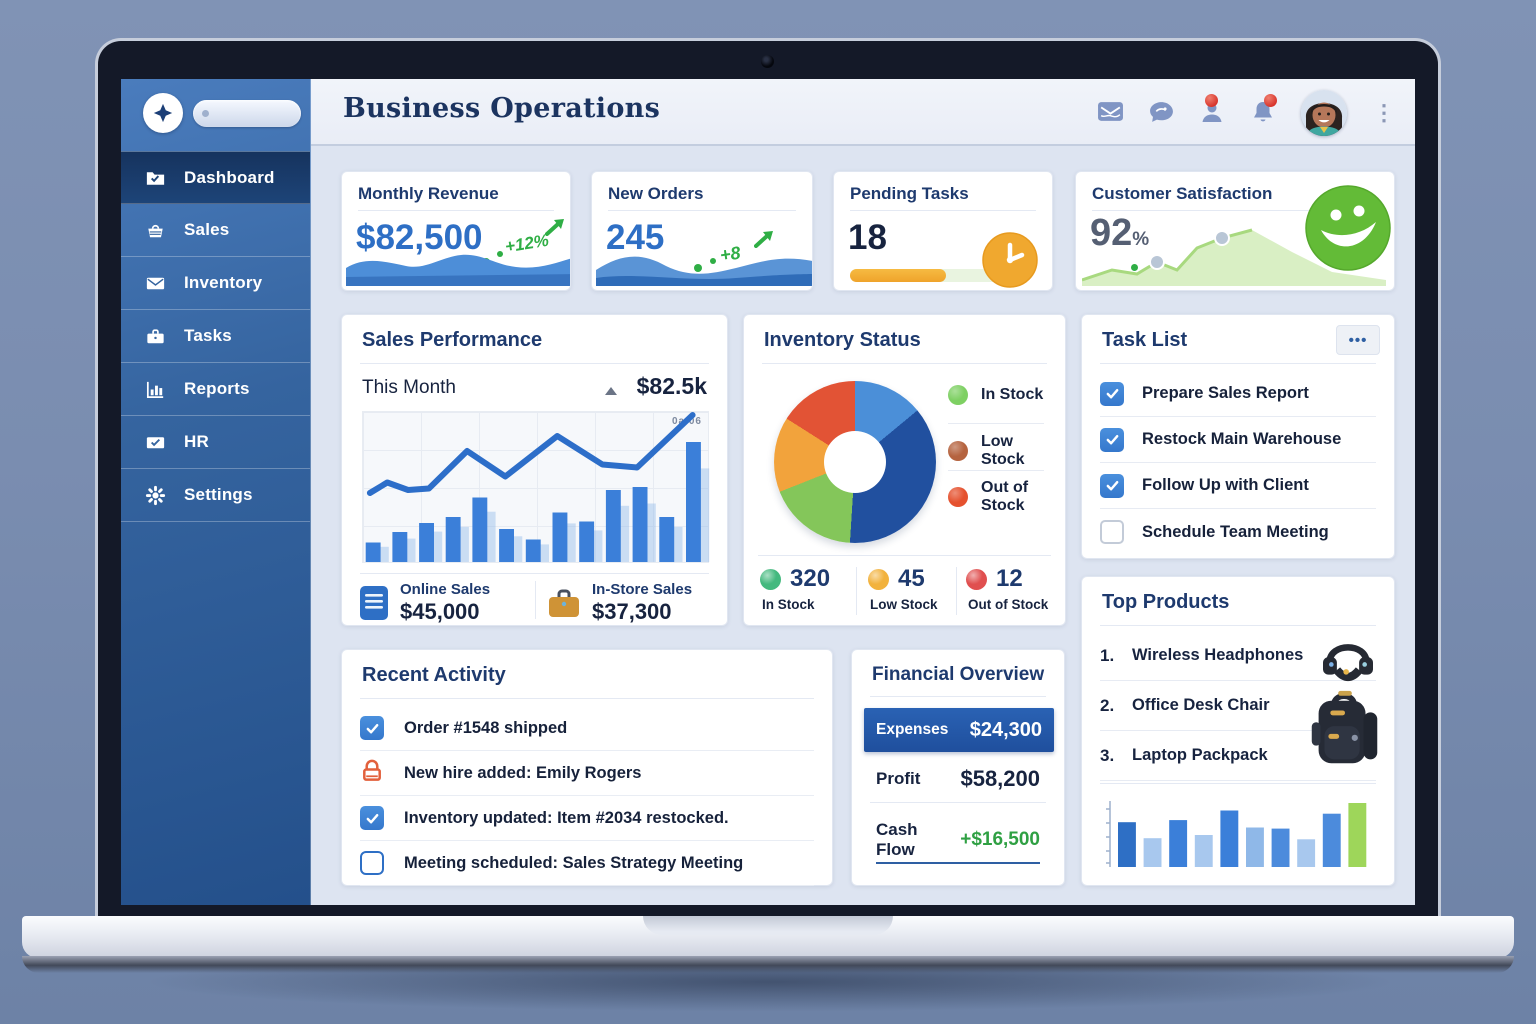  I want to click on inventory-donut-chart, so click(855, 462).